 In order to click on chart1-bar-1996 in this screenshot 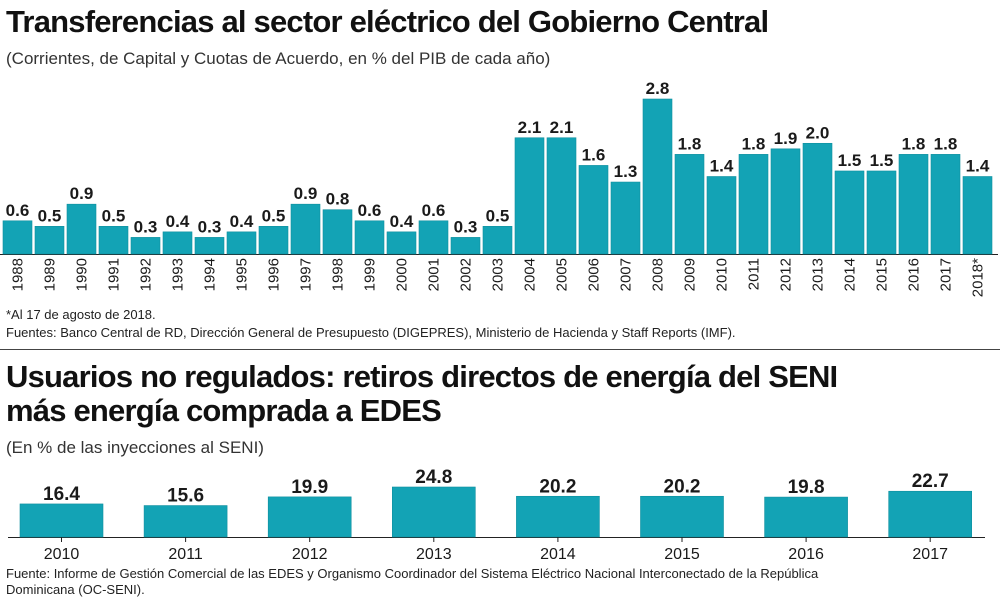, I will do `click(273, 240)`.